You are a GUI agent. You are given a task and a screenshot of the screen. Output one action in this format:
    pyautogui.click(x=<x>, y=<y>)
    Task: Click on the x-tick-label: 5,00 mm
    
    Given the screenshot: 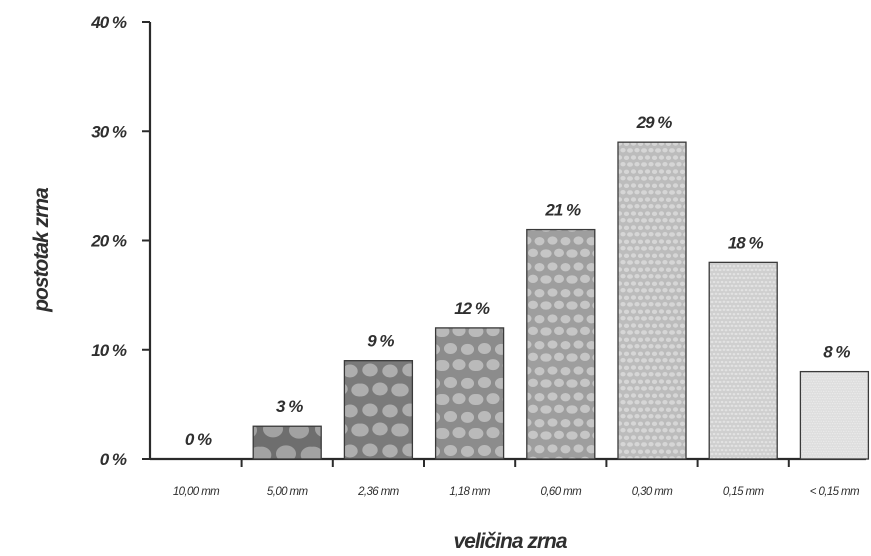 What is the action you would take?
    pyautogui.click(x=288, y=492)
    